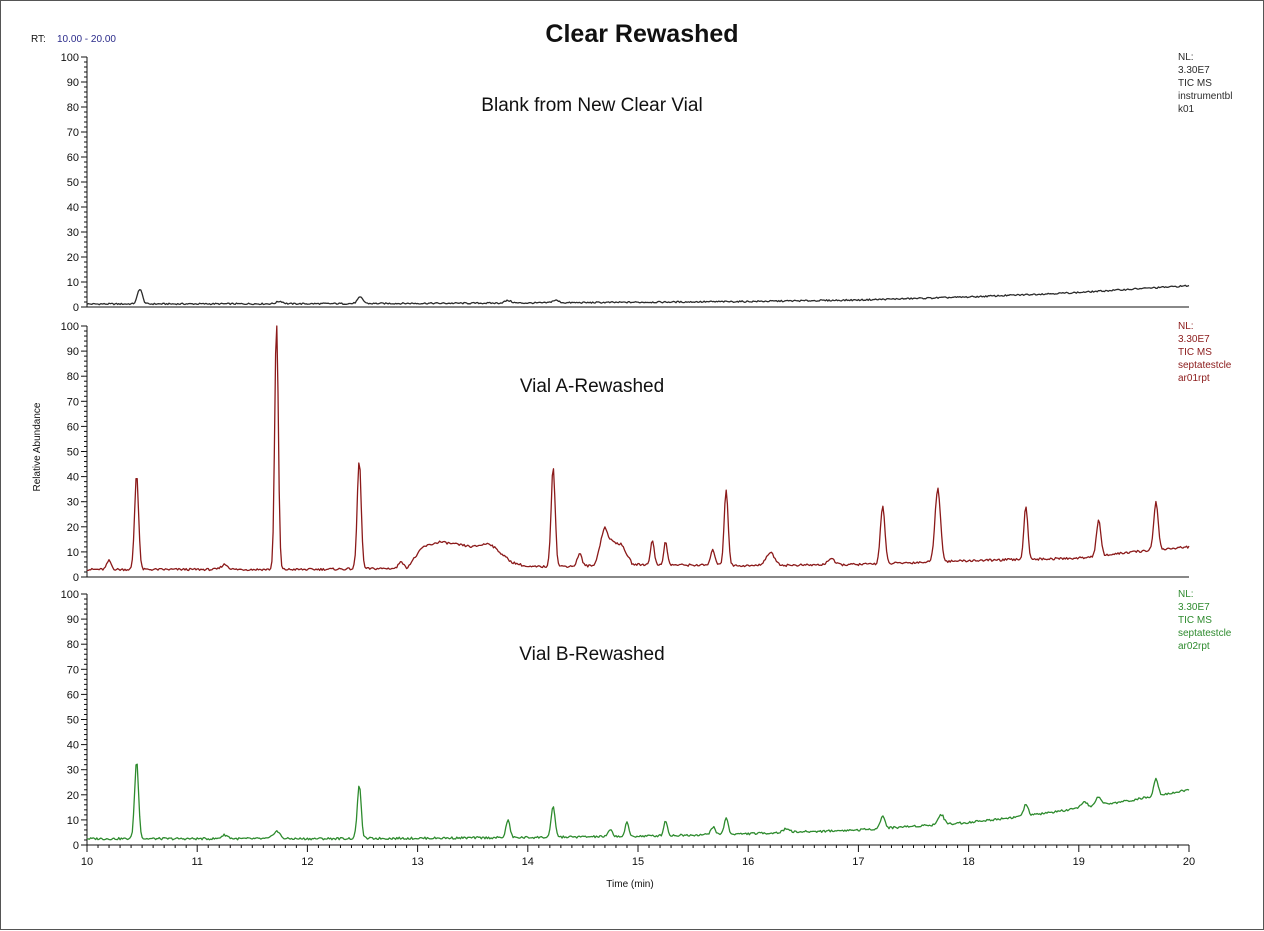 The width and height of the screenshot is (1264, 931). What do you see at coordinates (1186, 109) in the screenshot?
I see `panel-meta-label: k01` at bounding box center [1186, 109].